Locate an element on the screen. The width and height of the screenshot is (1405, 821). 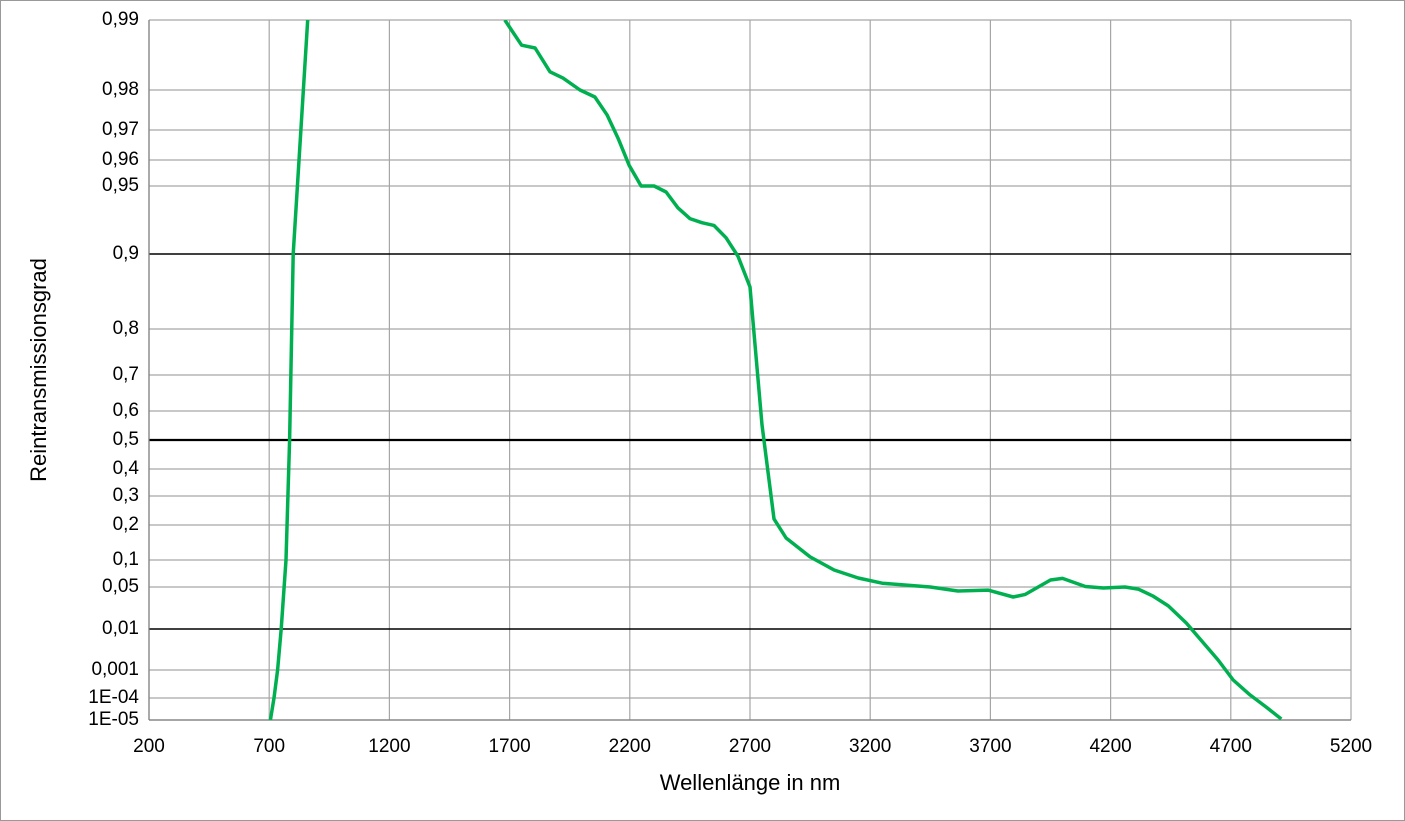
x-tick-label: 1700 is located at coordinates (509, 746).